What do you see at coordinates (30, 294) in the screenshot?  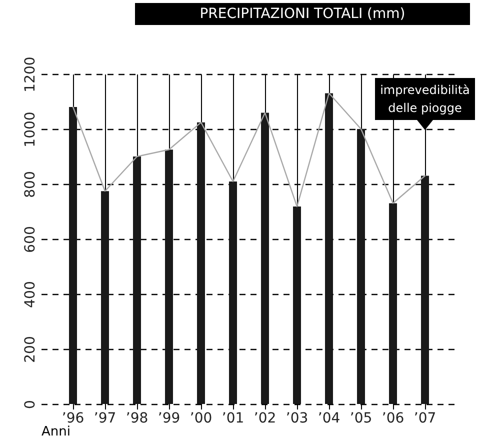 I see `y-tick-label: 400` at bounding box center [30, 294].